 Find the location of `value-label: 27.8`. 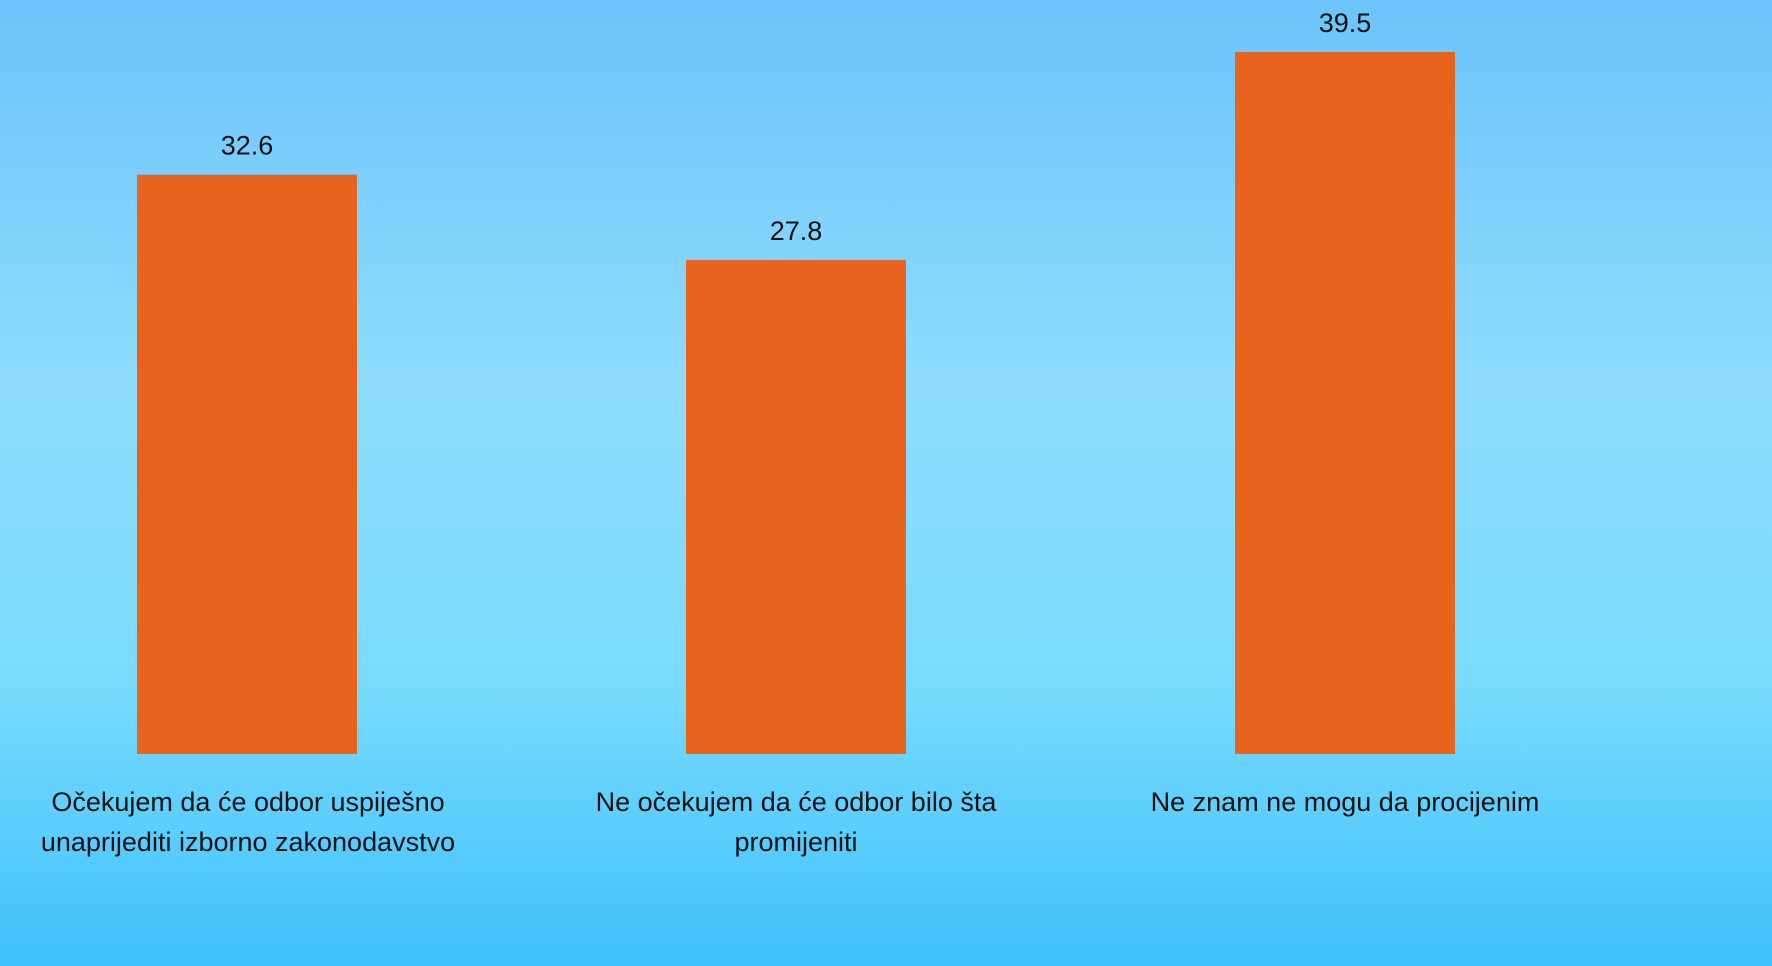

value-label: 27.8 is located at coordinates (796, 231).